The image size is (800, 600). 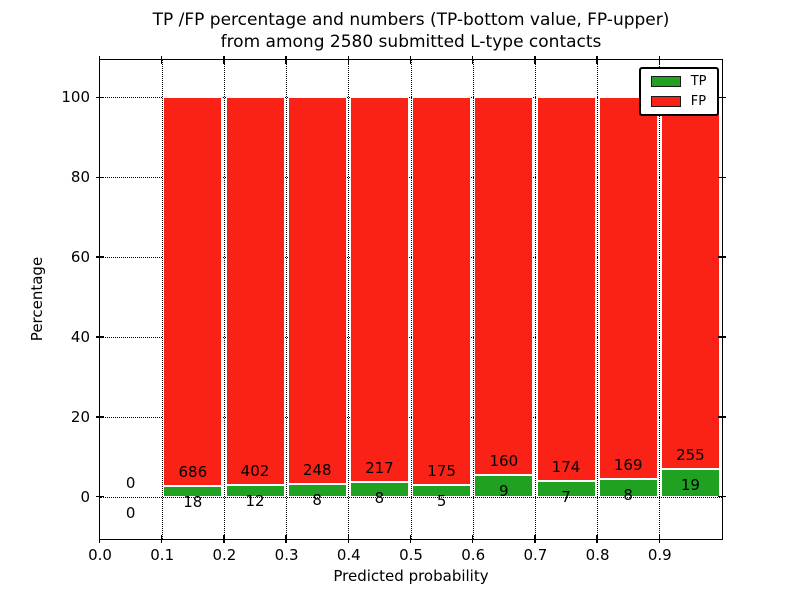 What do you see at coordinates (473, 555) in the screenshot?
I see `x-tick-label: 0.6` at bounding box center [473, 555].